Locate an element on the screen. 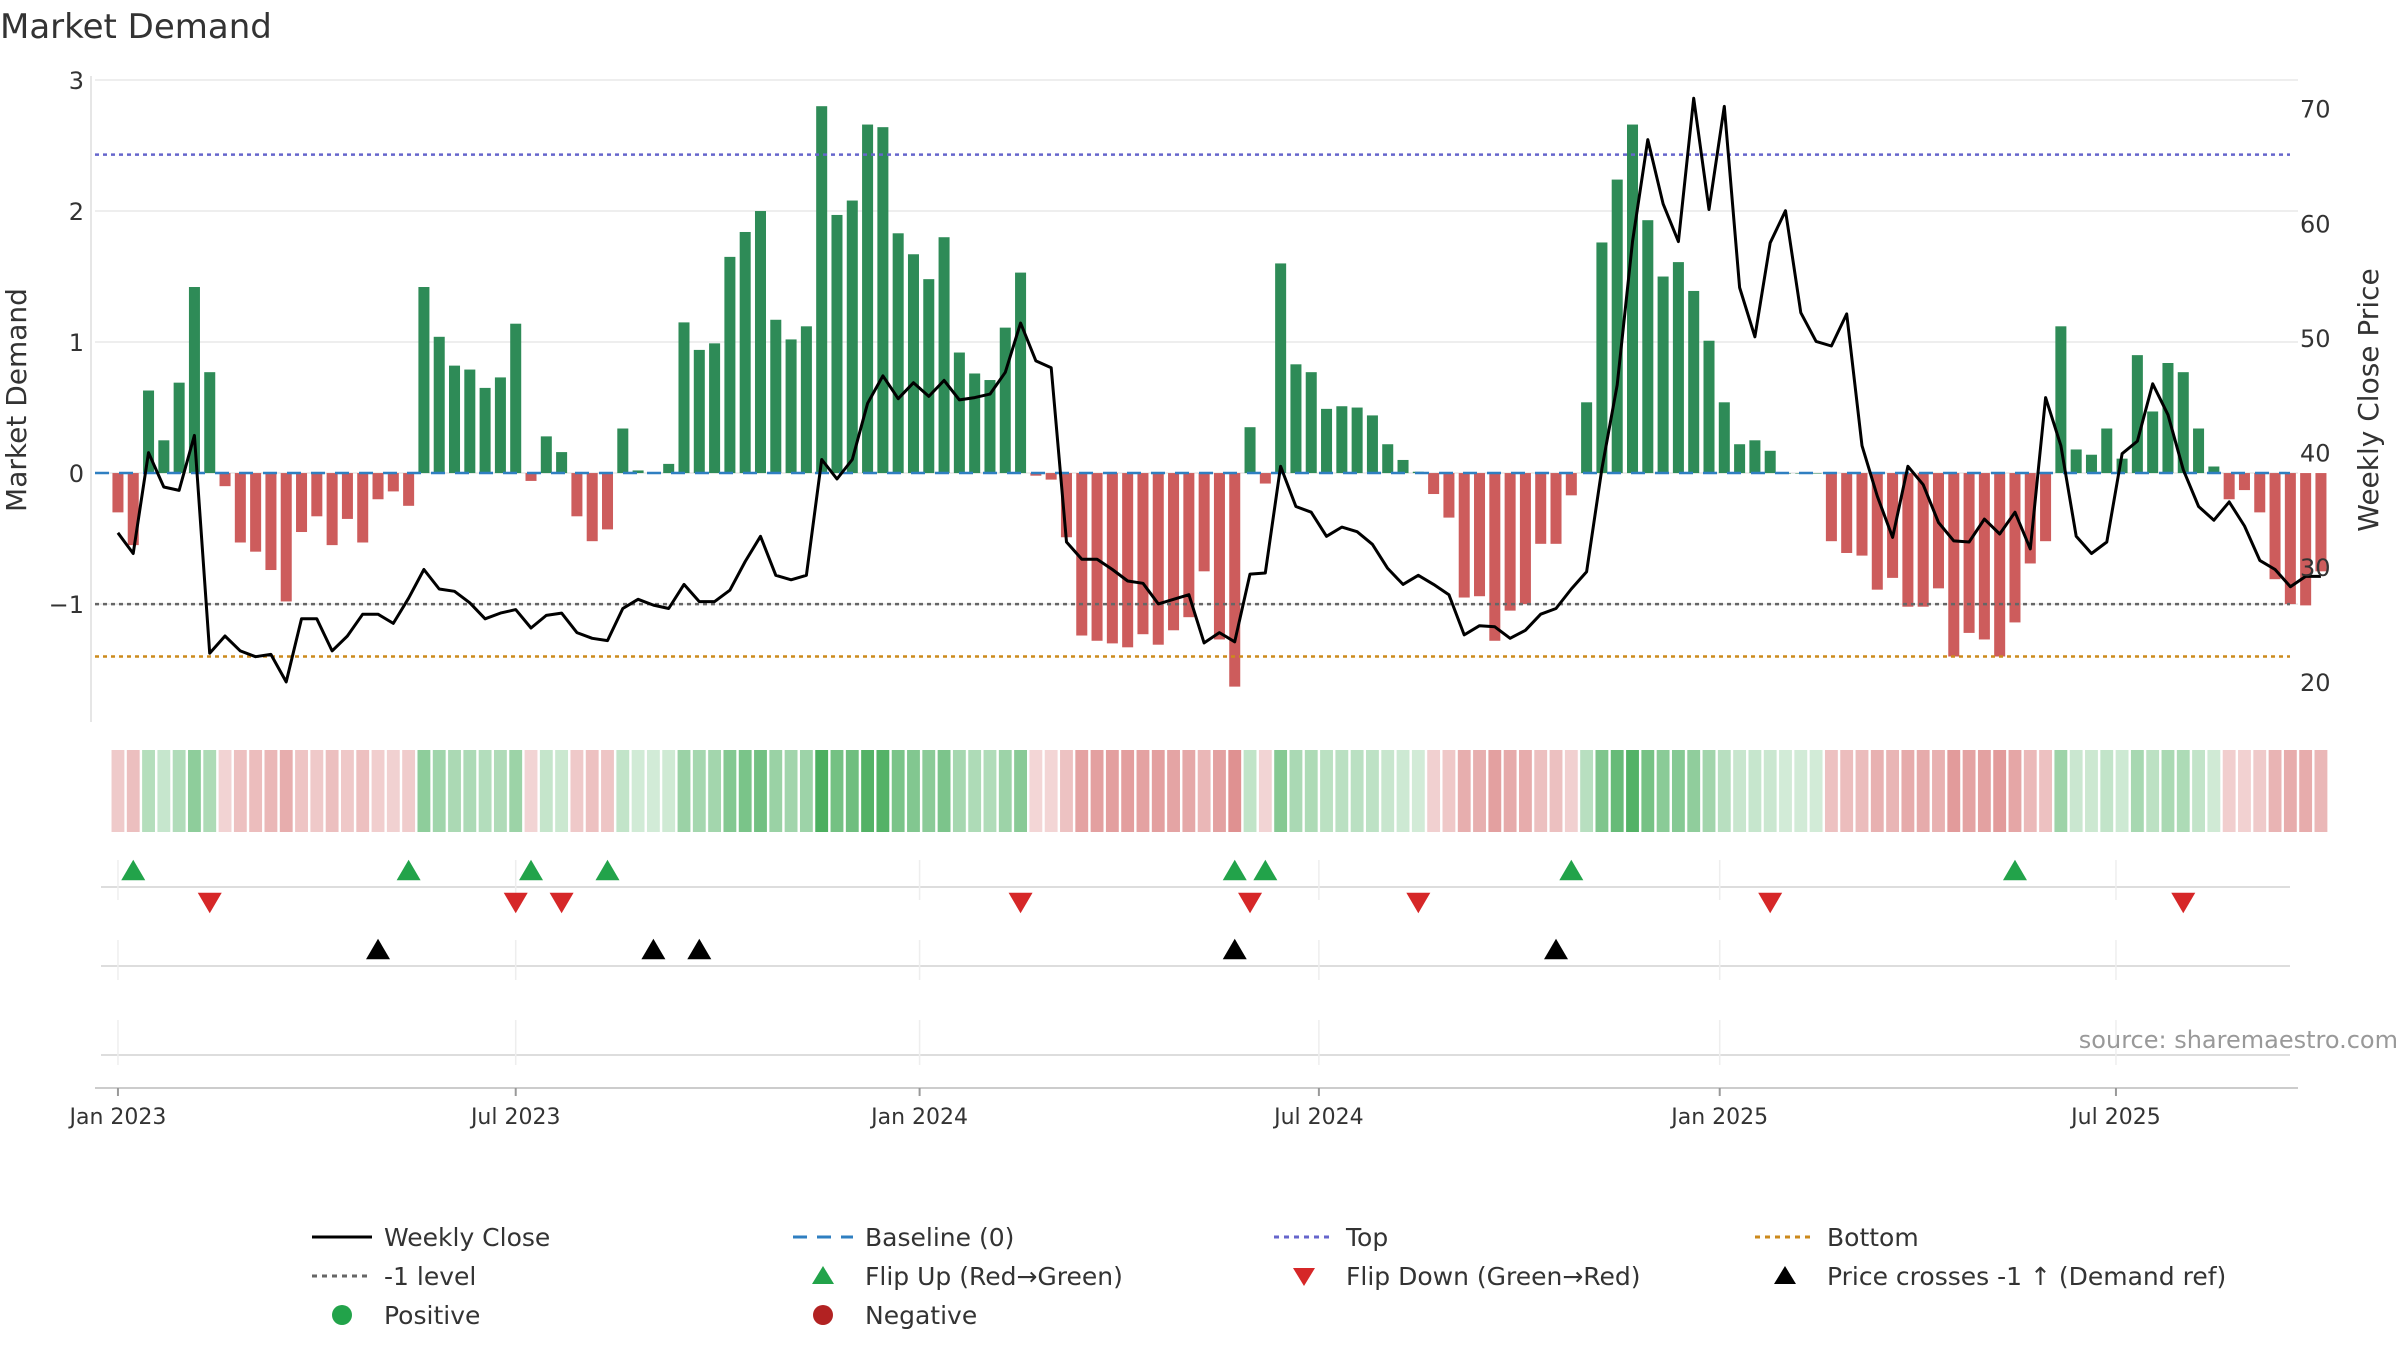 The width and height of the screenshot is (2400, 1350). source-credit: source: sharemaestro.com is located at coordinates (2238, 1040).